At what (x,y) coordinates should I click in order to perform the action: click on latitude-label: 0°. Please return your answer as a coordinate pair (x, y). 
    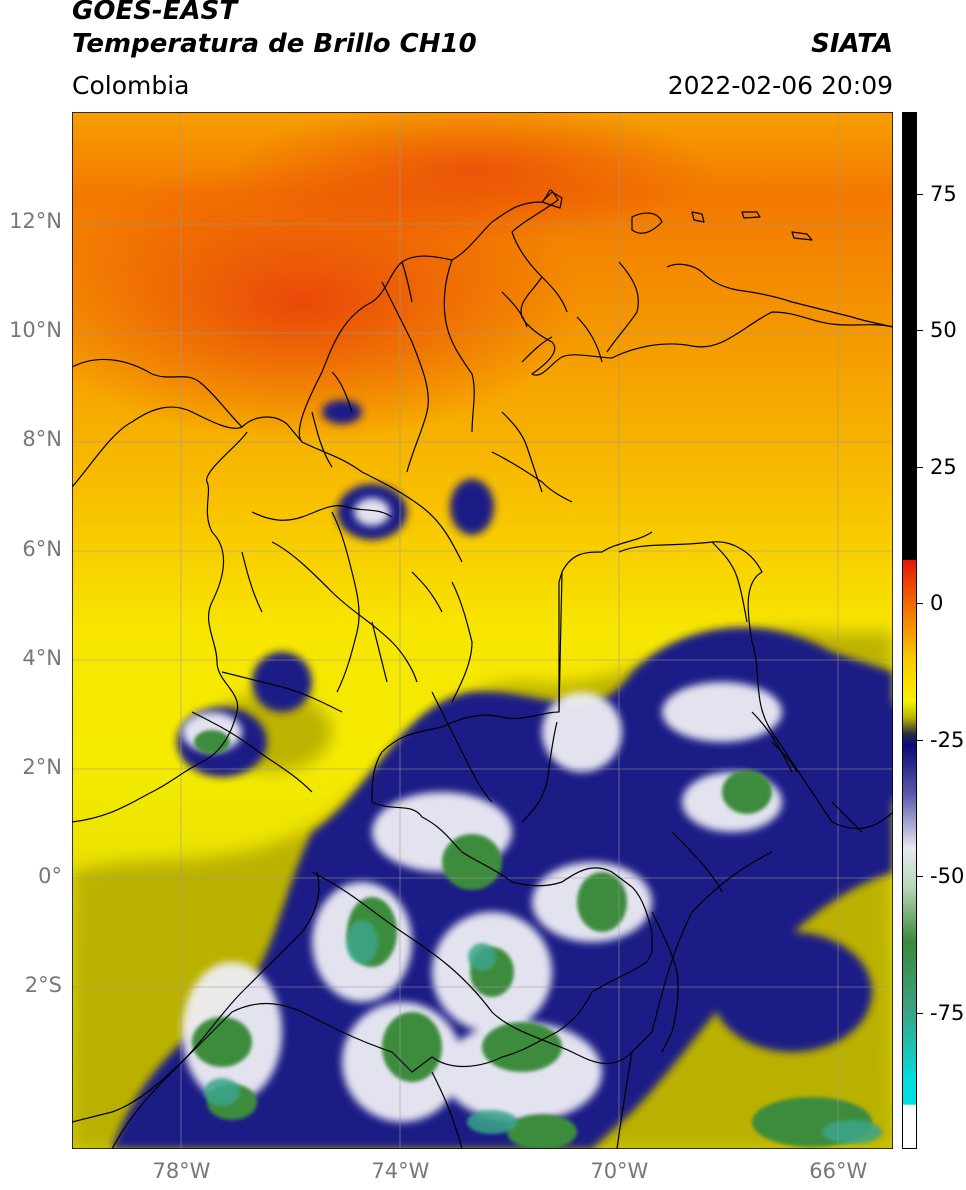
    Looking at the image, I should click on (50, 876).